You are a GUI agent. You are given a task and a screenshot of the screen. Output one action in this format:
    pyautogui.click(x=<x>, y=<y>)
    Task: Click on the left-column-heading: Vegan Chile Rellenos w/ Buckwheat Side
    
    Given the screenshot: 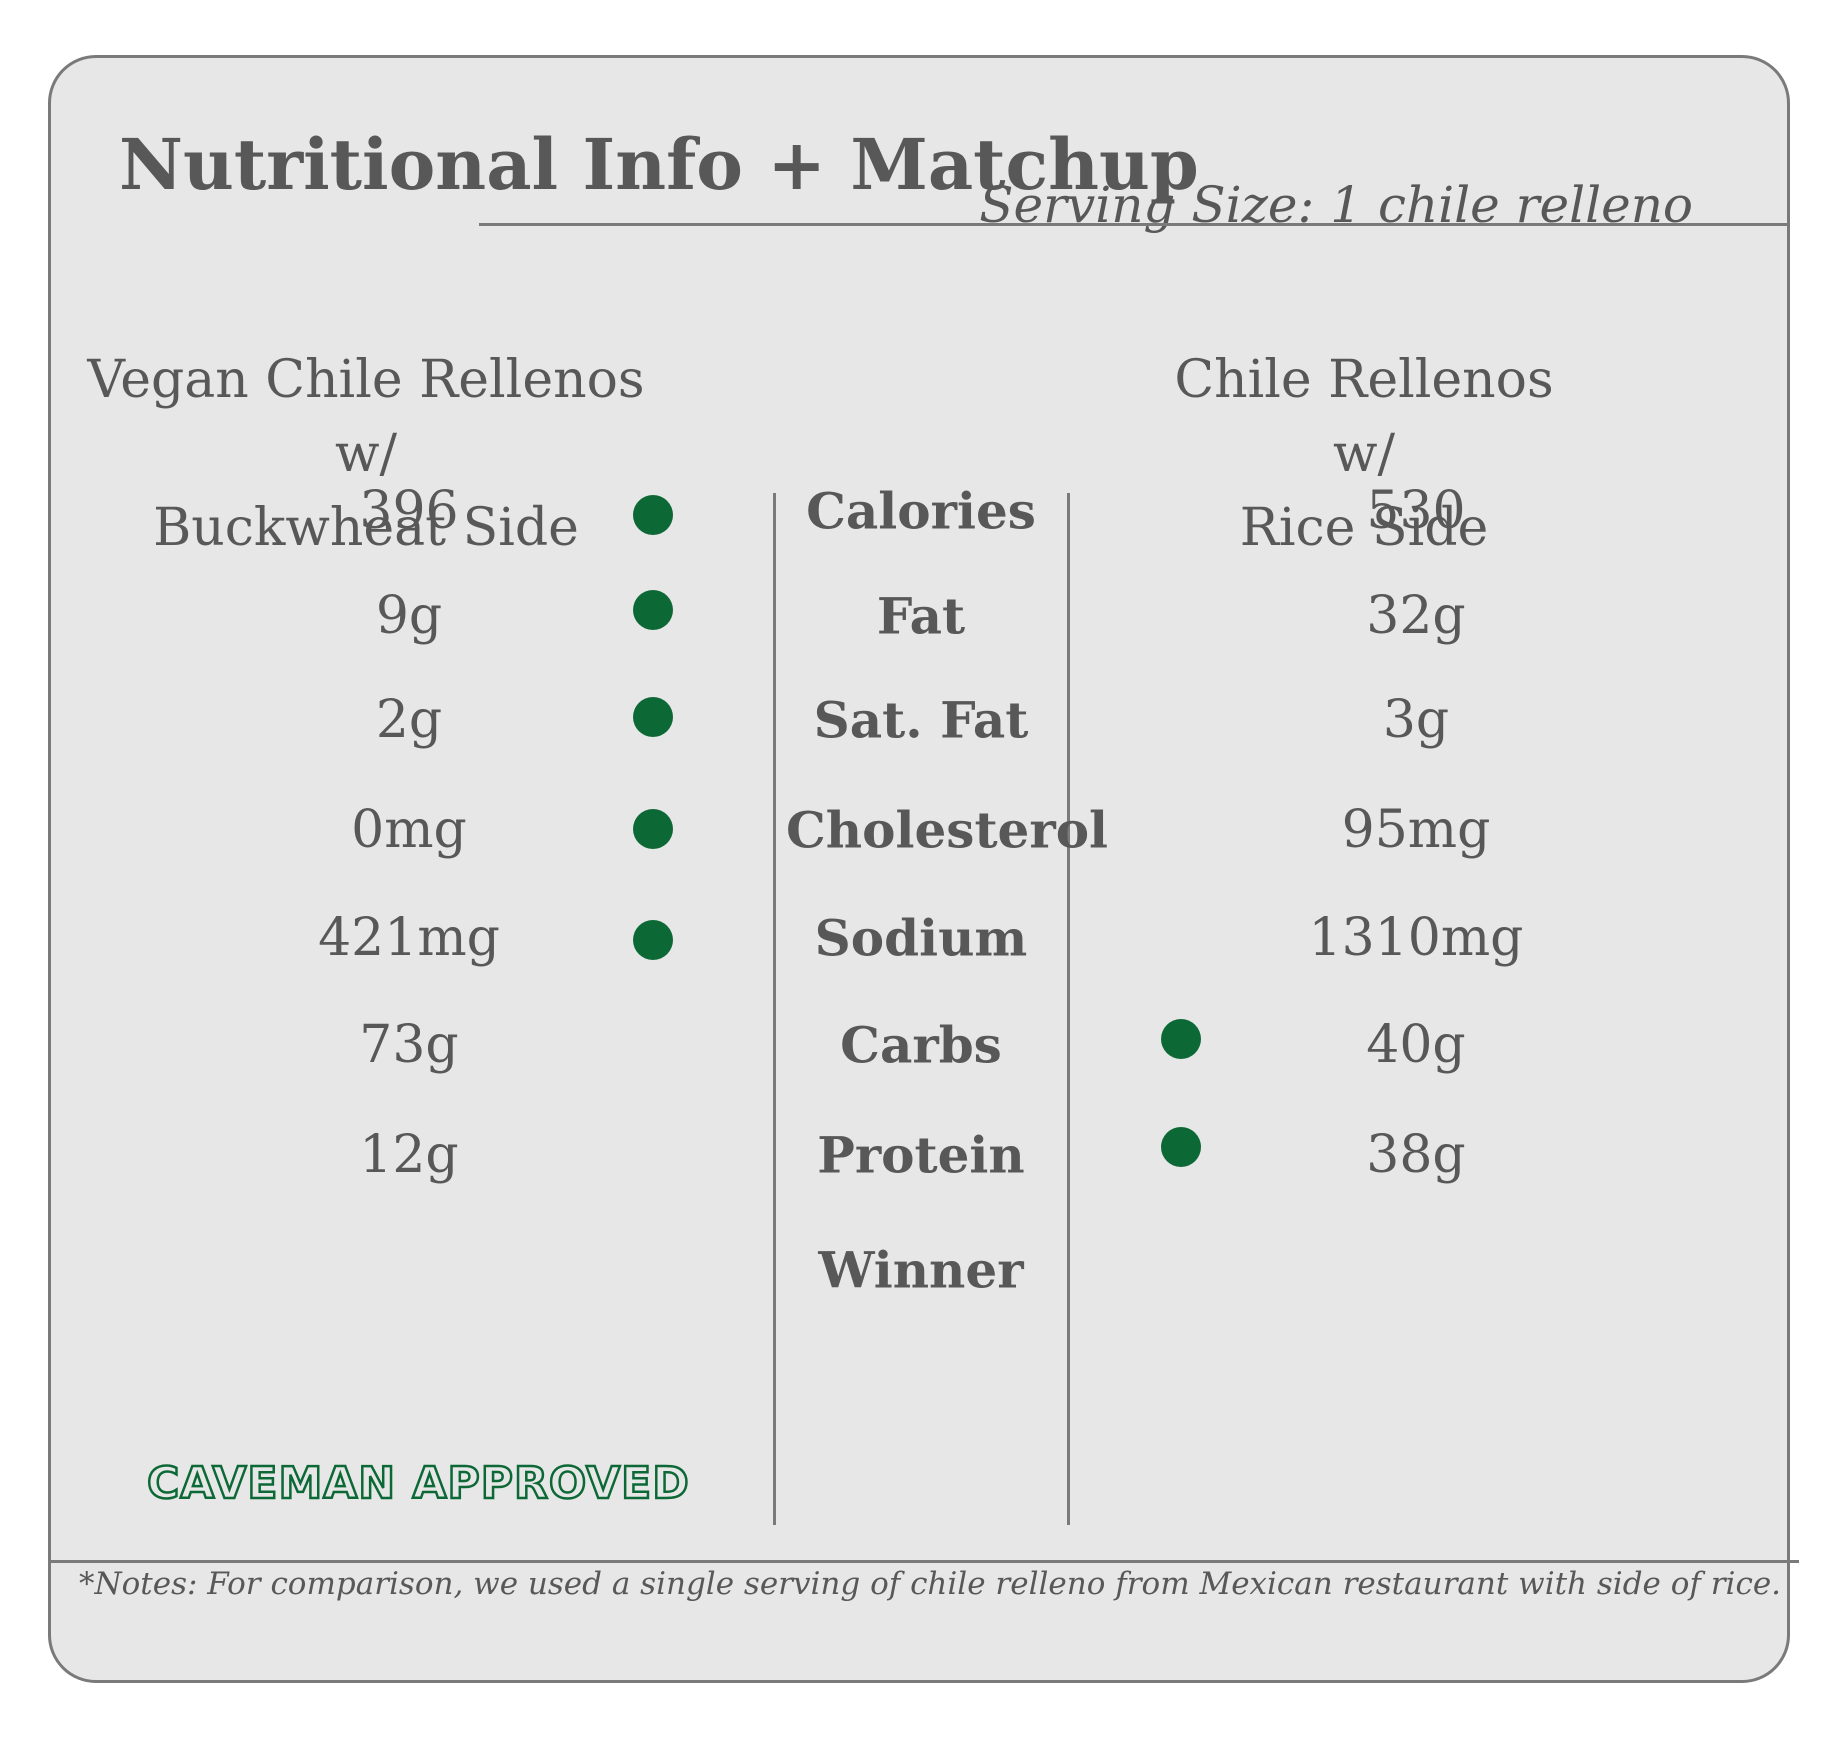 What is the action you would take?
    pyautogui.click(x=366, y=454)
    